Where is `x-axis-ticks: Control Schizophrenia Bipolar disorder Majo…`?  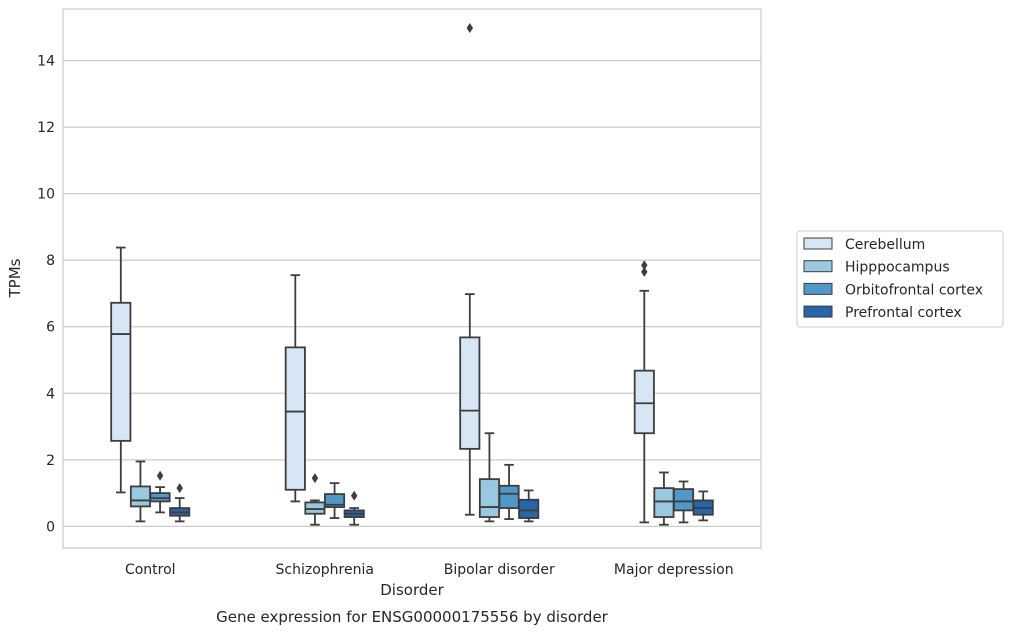
x-axis-ticks: Control Schizophrenia Bipolar disorder Majo… is located at coordinates (429, 570).